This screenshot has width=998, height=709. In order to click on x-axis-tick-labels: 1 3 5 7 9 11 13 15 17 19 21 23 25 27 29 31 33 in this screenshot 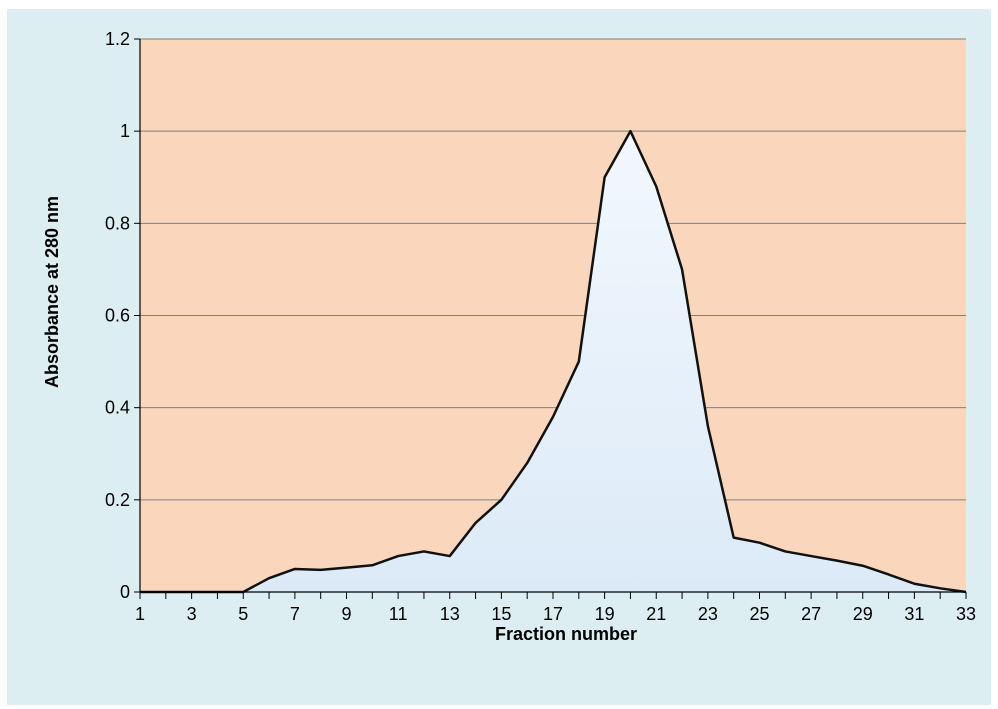, I will do `click(555, 614)`.